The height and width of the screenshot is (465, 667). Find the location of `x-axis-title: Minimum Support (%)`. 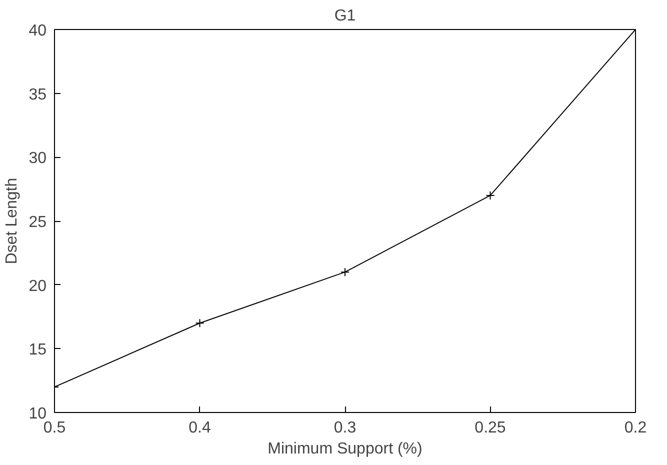

x-axis-title: Minimum Support (%) is located at coordinates (345, 449).